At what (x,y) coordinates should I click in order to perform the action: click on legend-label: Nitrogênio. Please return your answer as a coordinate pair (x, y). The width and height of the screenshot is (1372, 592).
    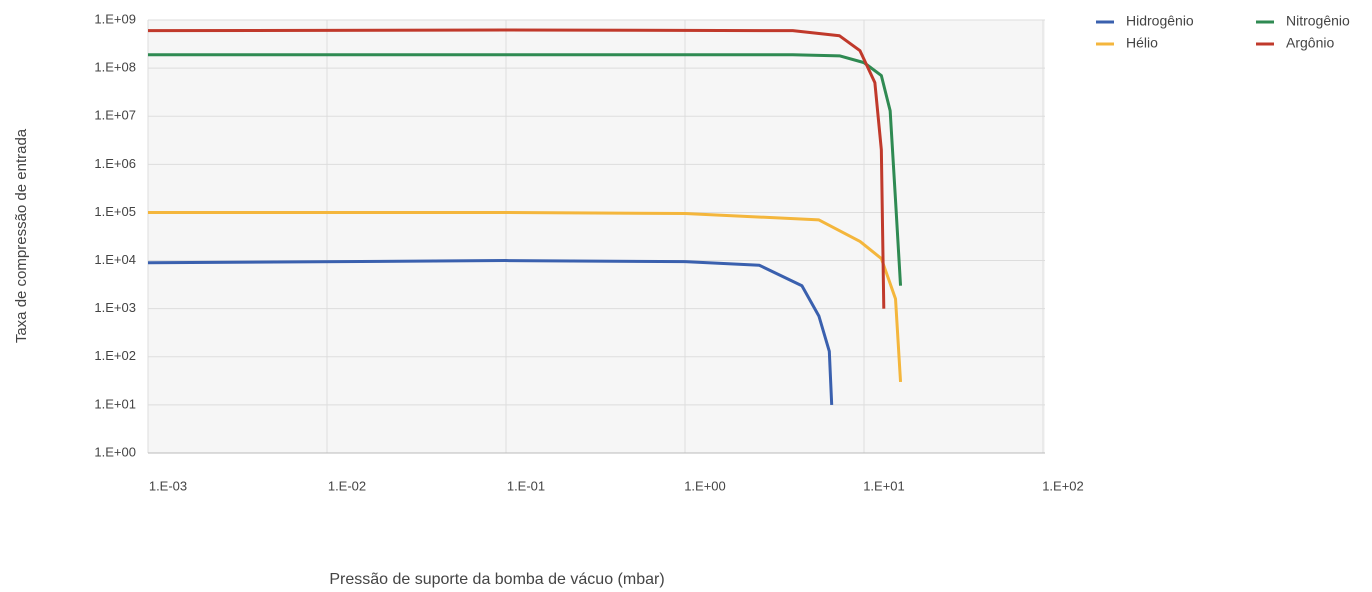
    Looking at the image, I should click on (1318, 21).